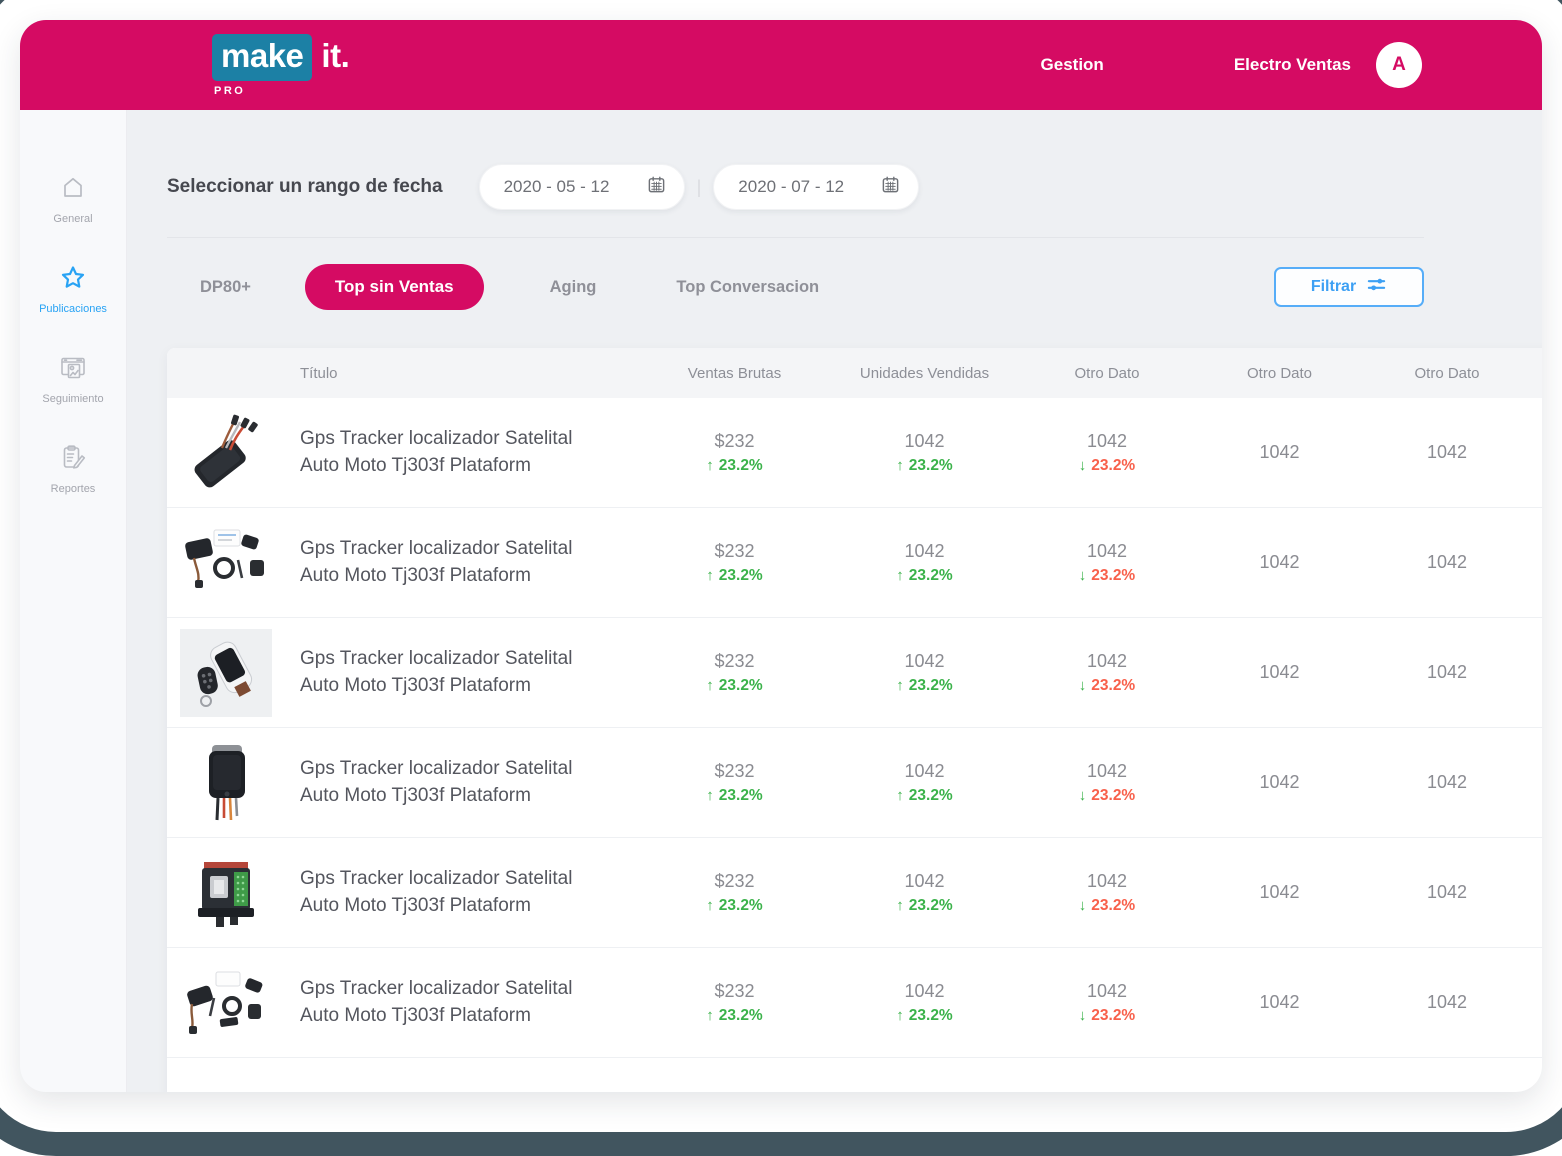 This screenshot has height=1156, width=1562. Describe the element at coordinates (225, 286) in the screenshot. I see `tab-dp80-: DP80+` at that location.